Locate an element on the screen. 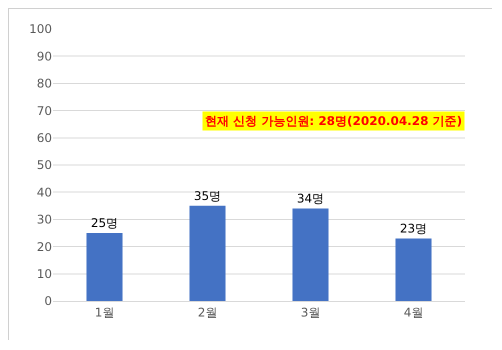  y-tick-label: 40 is located at coordinates (44, 192).